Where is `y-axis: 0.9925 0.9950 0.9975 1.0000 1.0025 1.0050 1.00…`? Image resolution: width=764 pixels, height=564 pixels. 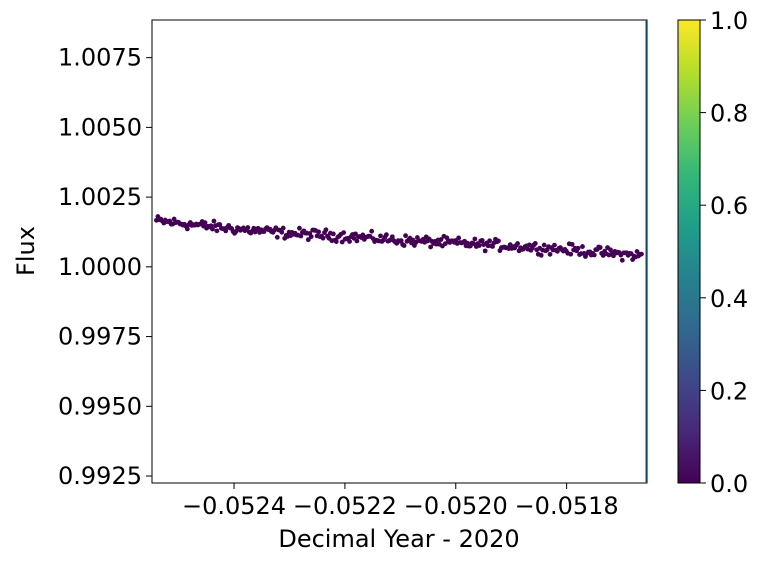 y-axis: 0.9925 0.9950 0.9975 1.0000 1.0025 1.0050 1.00… is located at coordinates (105, 267).